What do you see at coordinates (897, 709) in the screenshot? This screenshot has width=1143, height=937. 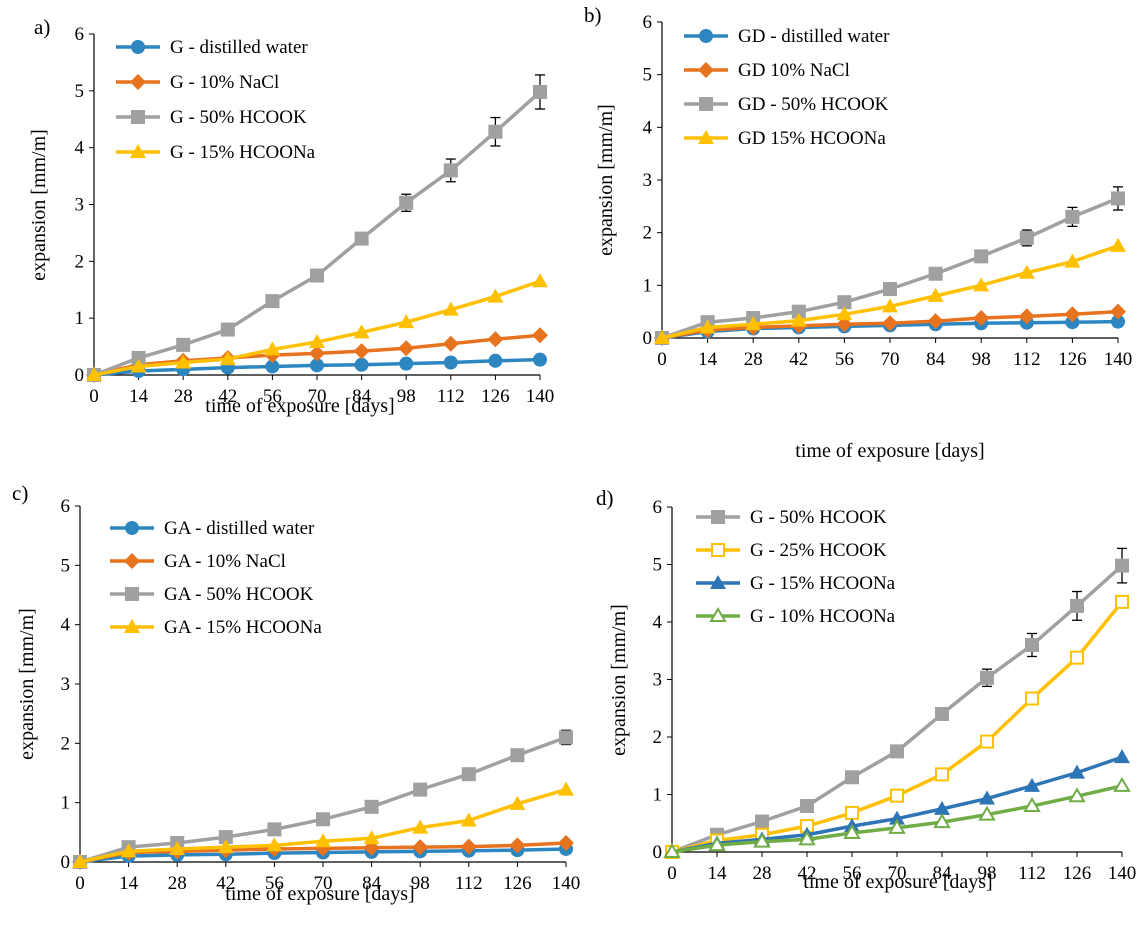 I see `series-line` at bounding box center [897, 709].